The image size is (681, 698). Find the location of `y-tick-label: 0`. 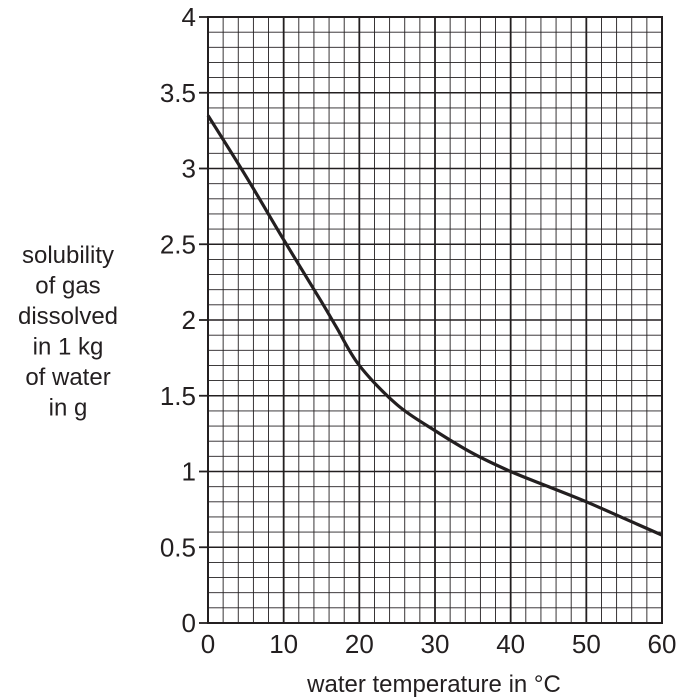

y-tick-label: 0 is located at coordinates (189, 623).